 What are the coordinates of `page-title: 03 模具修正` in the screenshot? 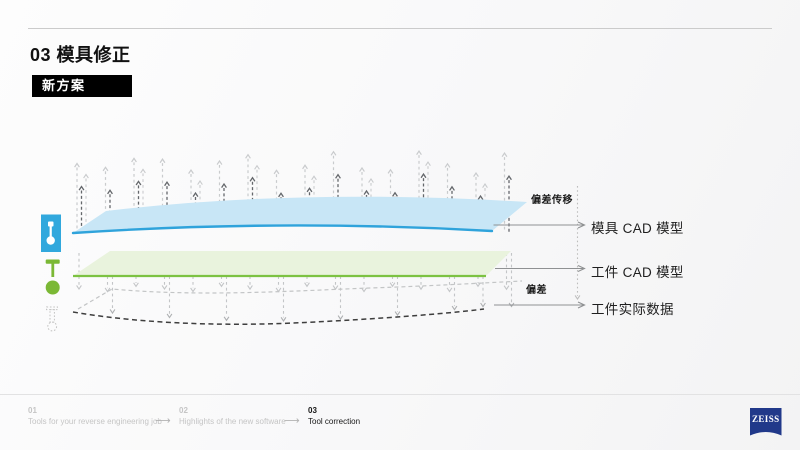 It's located at (80, 55).